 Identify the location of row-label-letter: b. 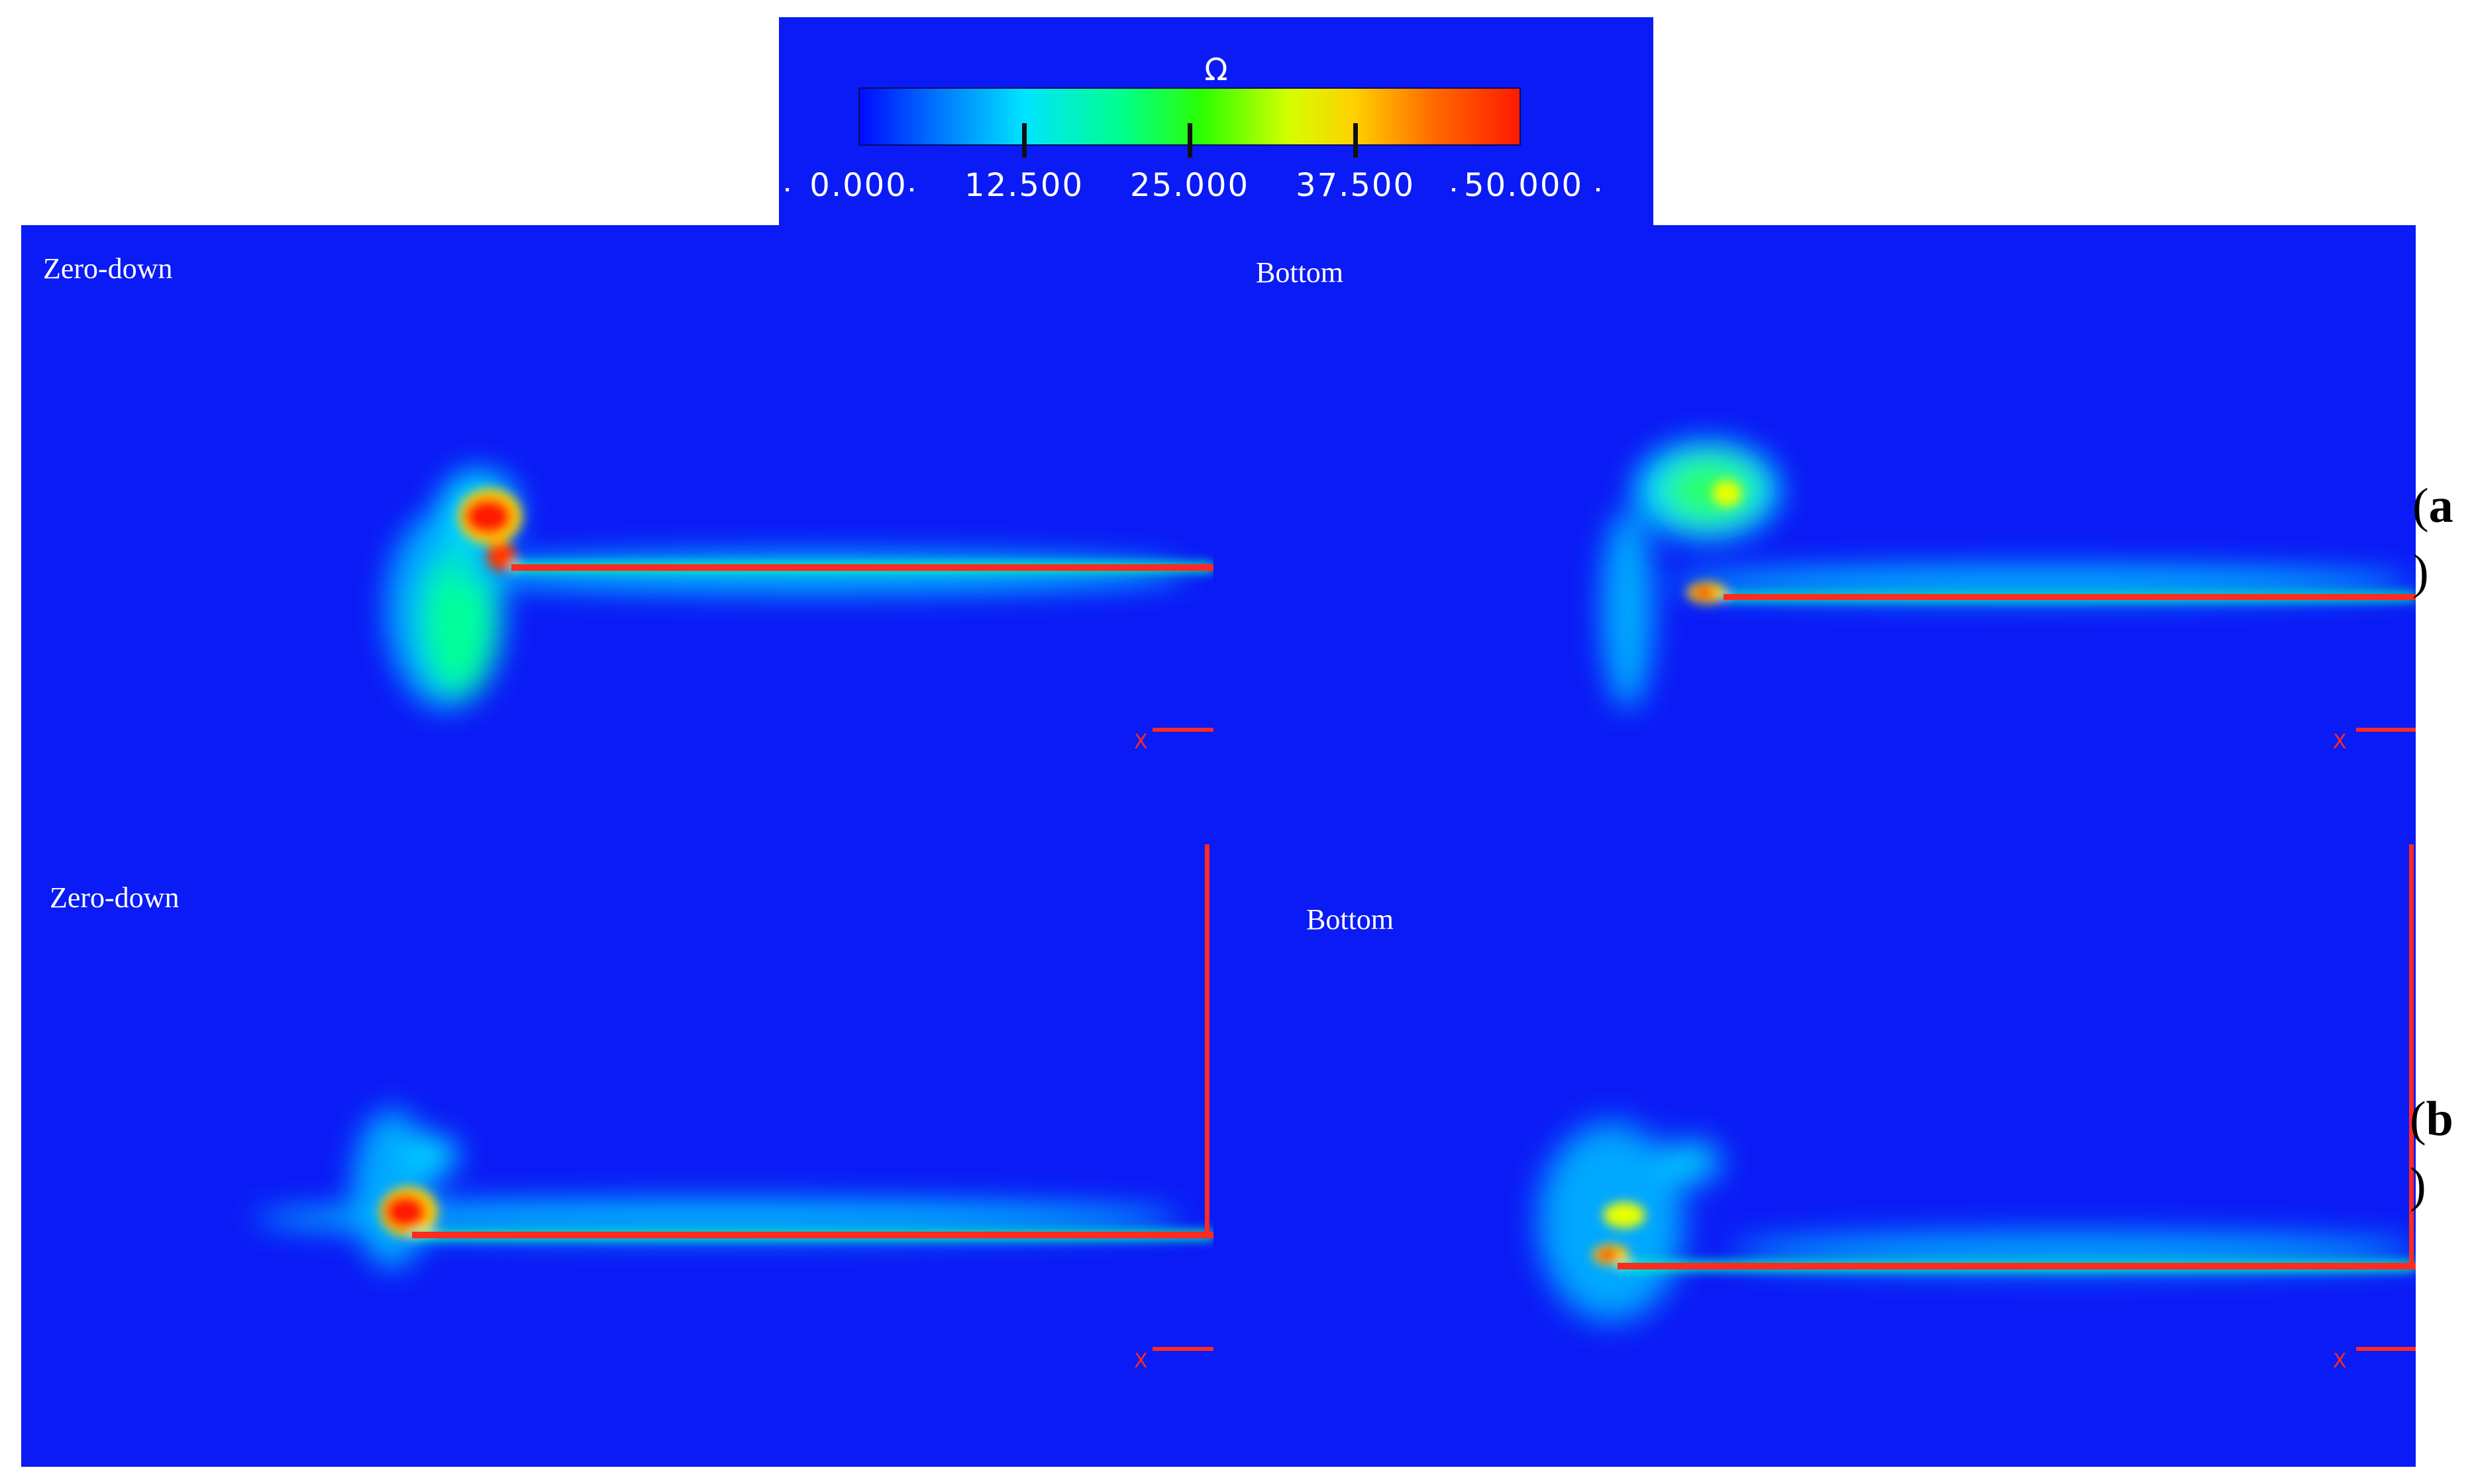
(2439, 1119).